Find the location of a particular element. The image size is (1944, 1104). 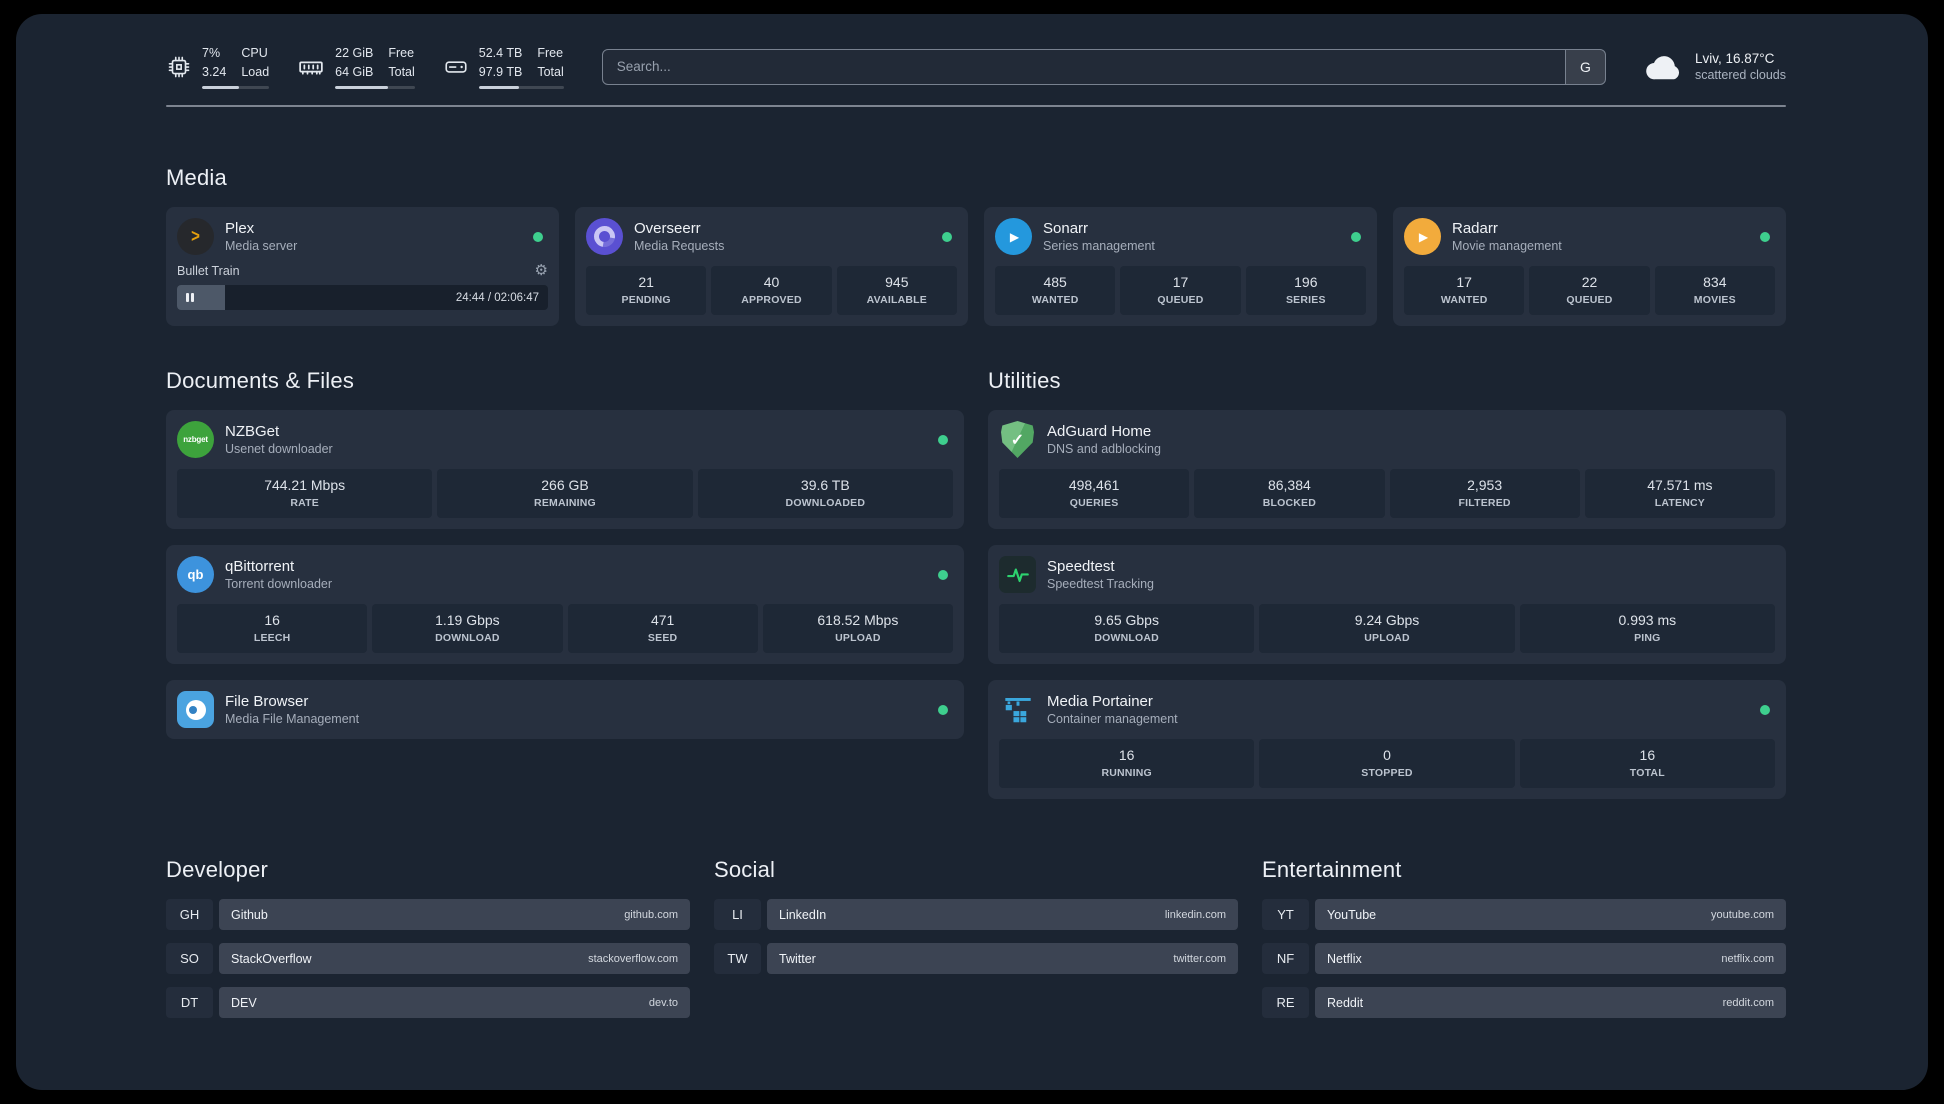

bookmark-name: Twitter is located at coordinates (797, 958).